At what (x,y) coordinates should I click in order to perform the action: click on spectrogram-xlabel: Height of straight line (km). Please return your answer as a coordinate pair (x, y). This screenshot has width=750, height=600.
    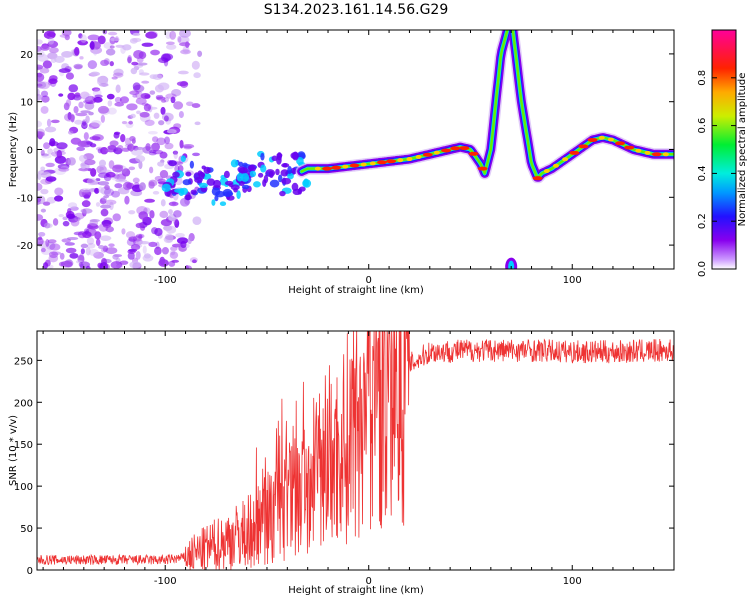
    Looking at the image, I should click on (356, 290).